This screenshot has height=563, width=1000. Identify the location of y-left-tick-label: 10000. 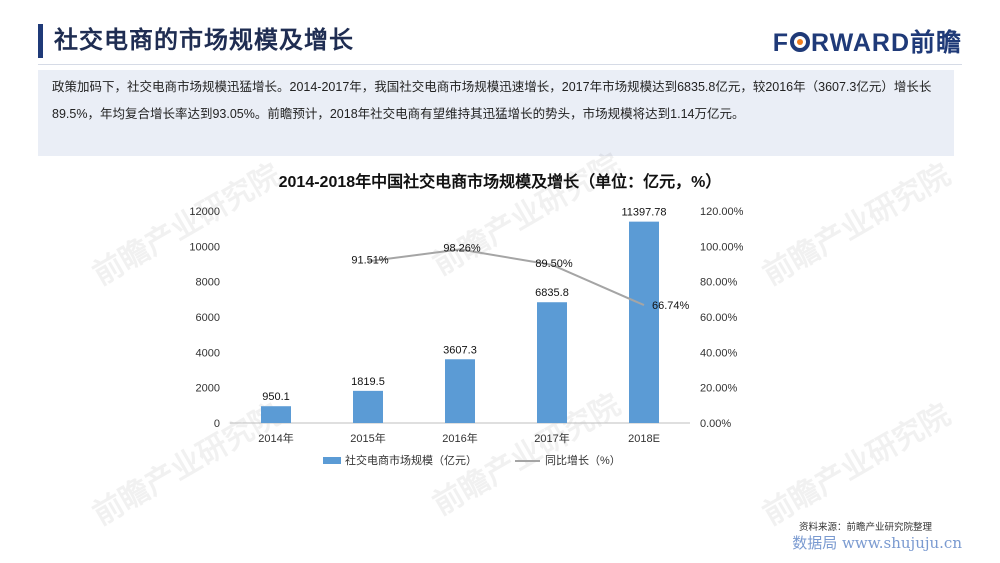
(204, 247).